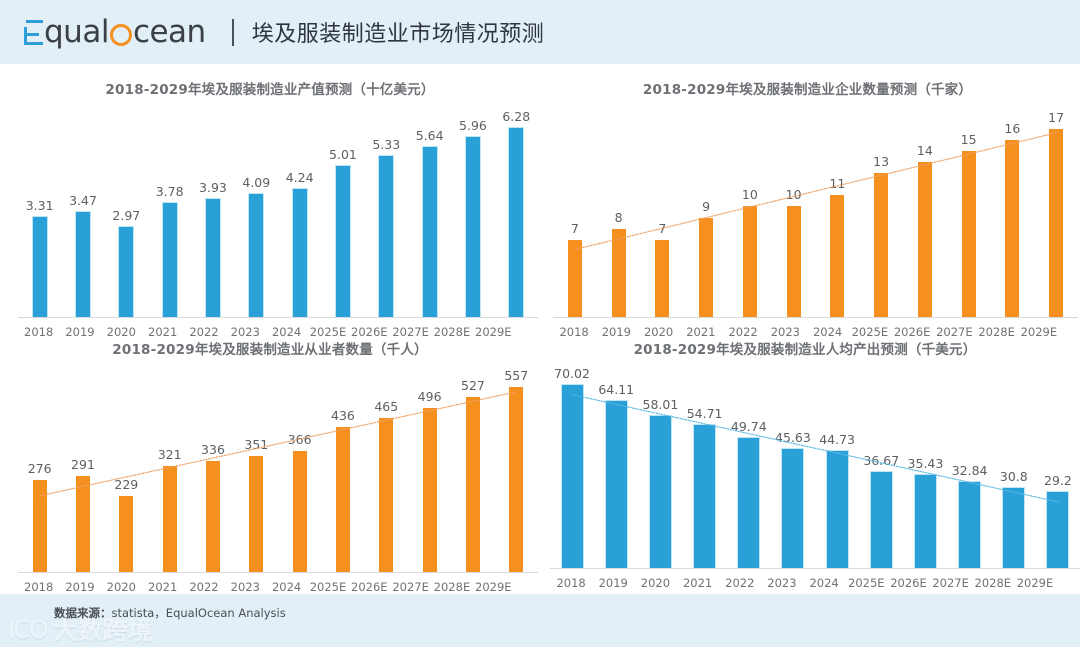 Image resolution: width=1080 pixels, height=647 pixels. I want to click on bar-cell: 276, so click(39, 475).